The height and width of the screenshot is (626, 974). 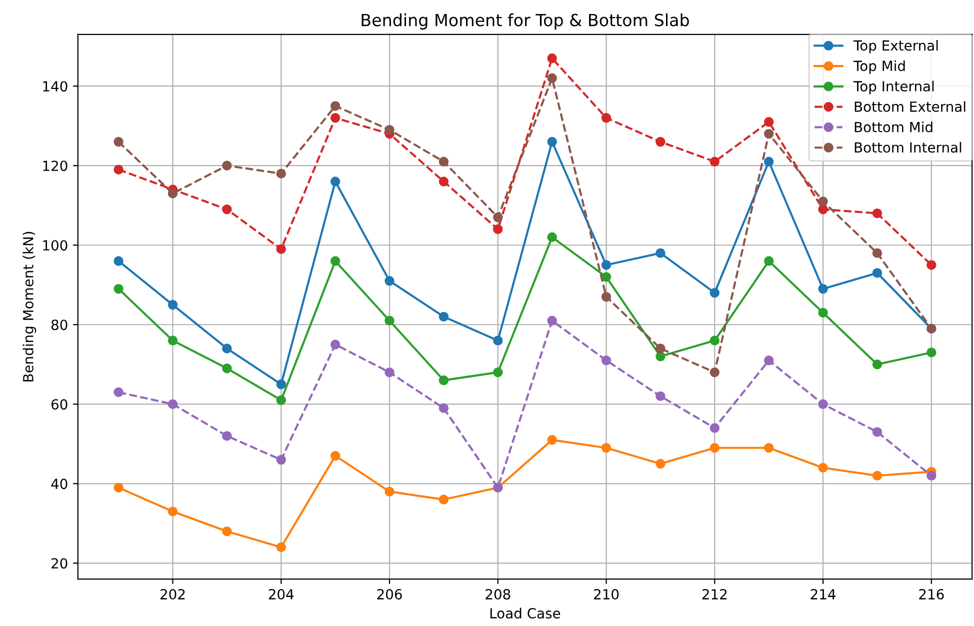 I want to click on x-axis-title: Load Case, so click(x=525, y=613).